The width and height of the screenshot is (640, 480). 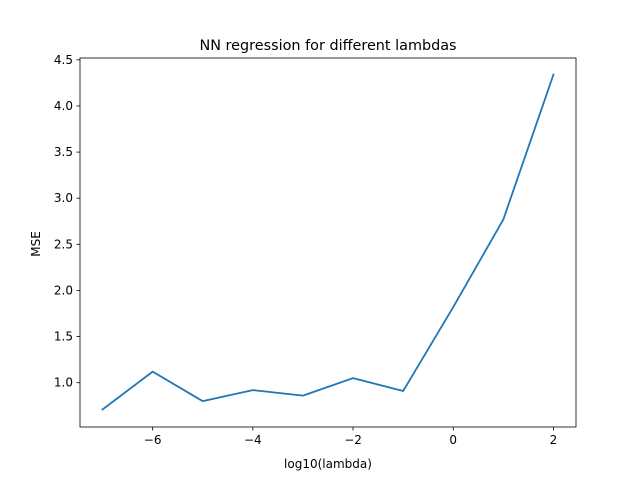 I want to click on x-tick-label: −6, so click(x=153, y=440).